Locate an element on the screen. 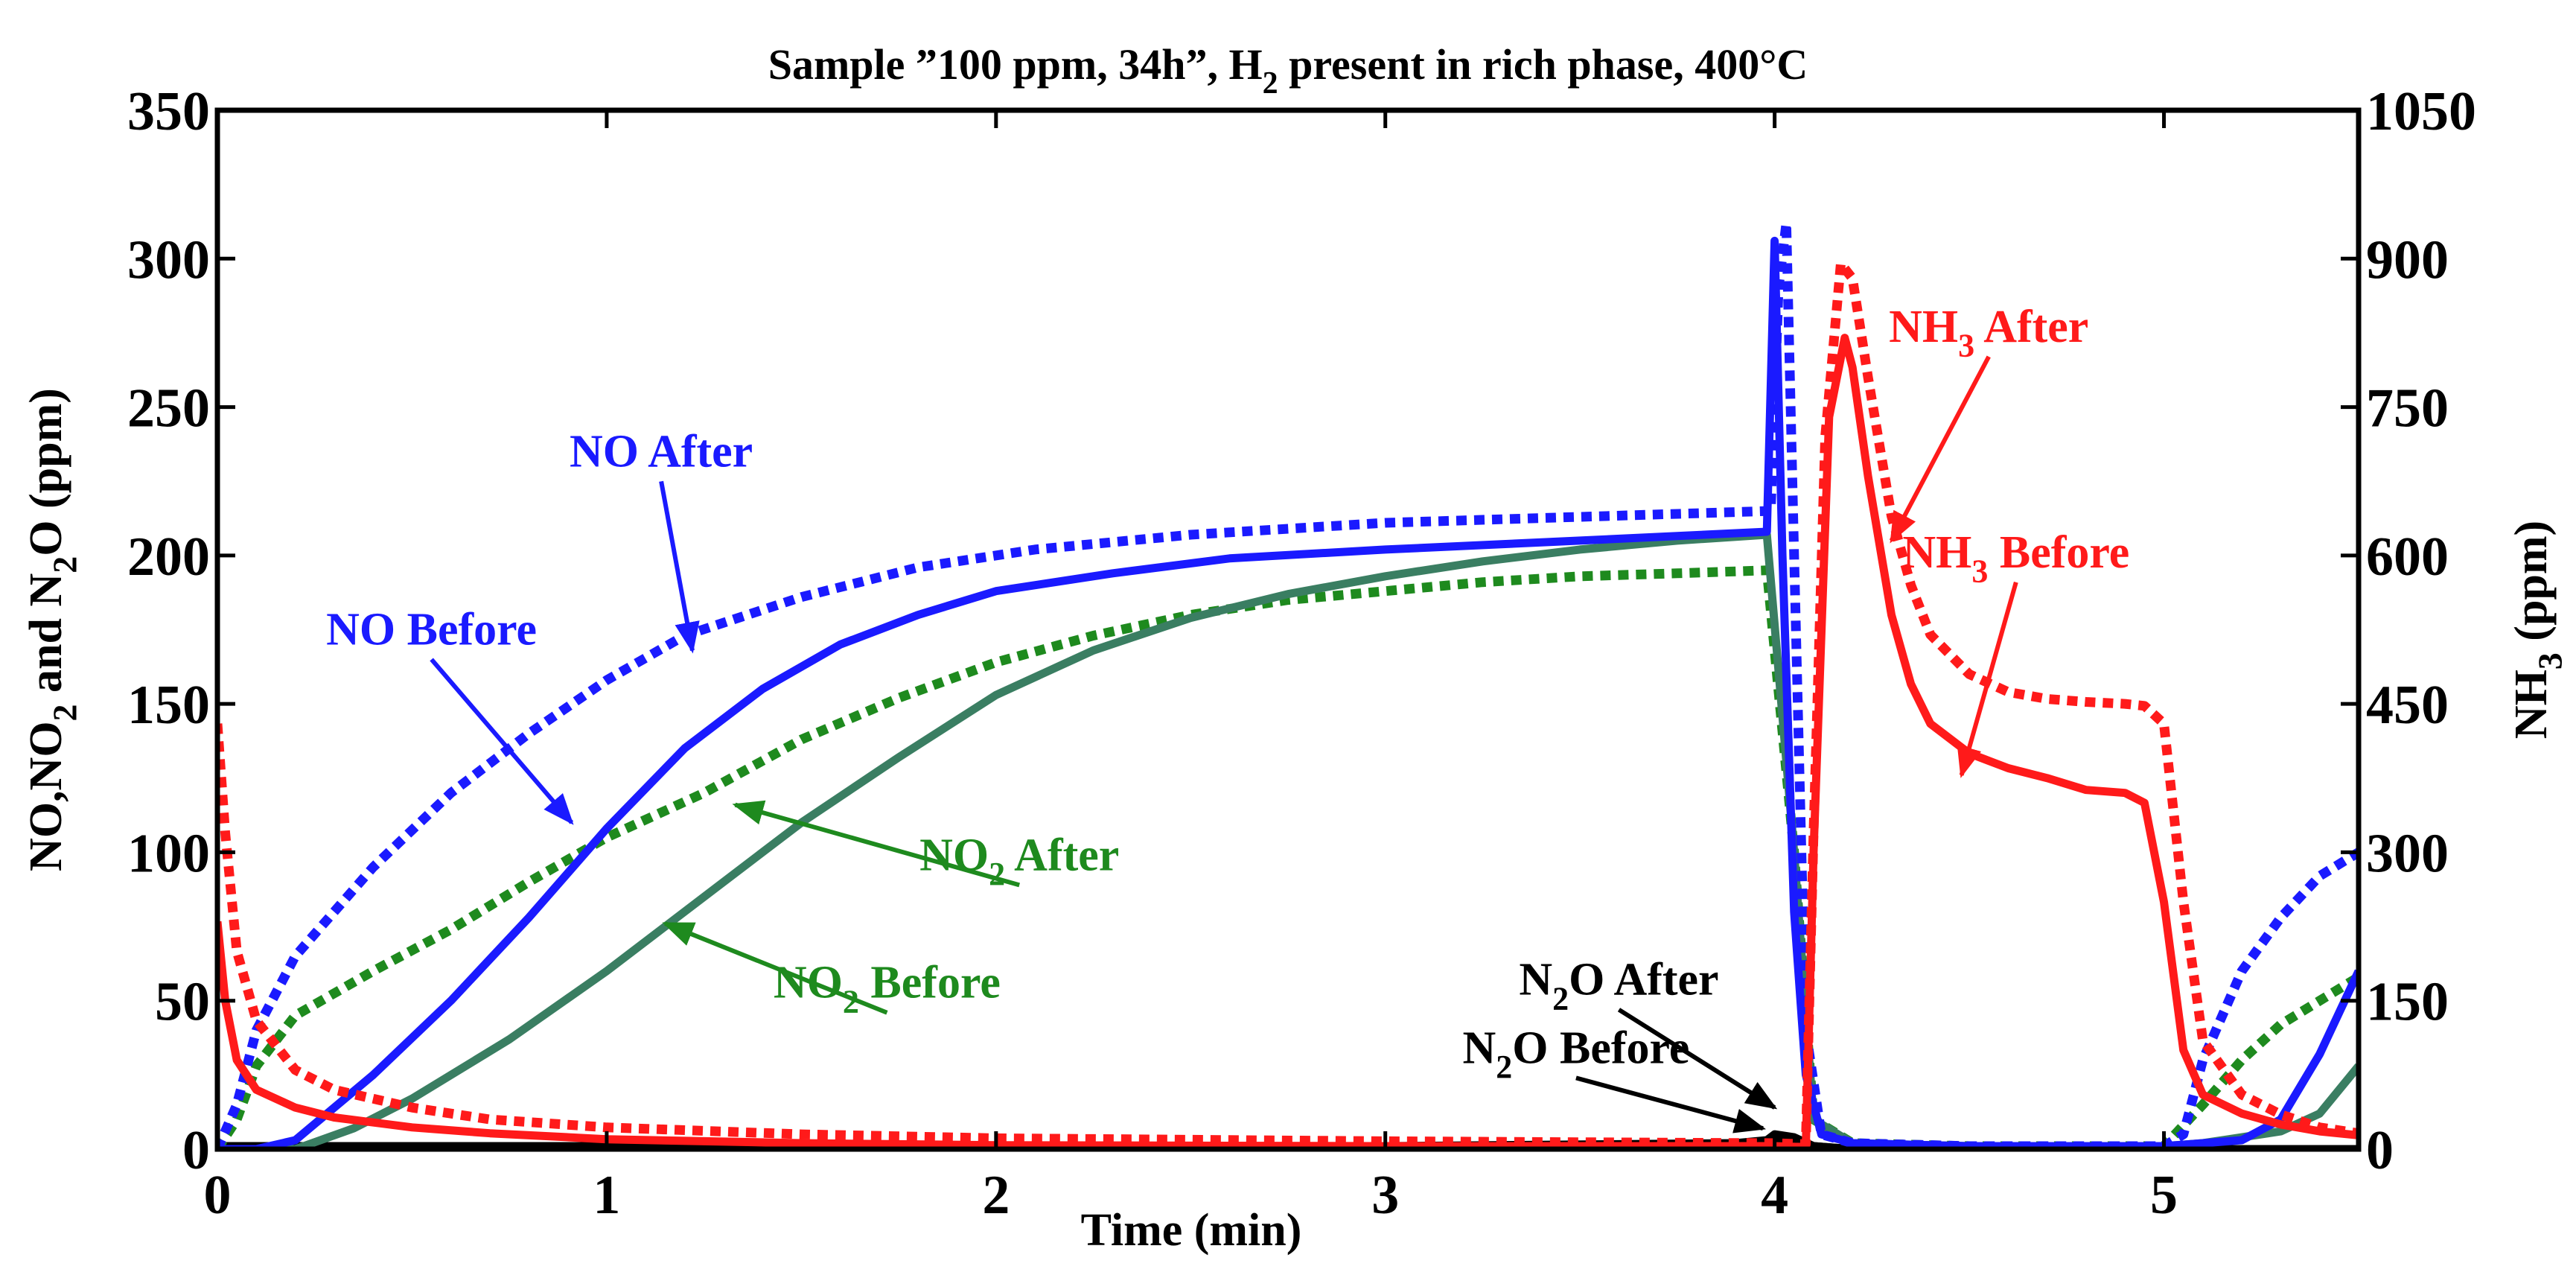  x-axis-label: Time (min) is located at coordinates (1191, 1230).